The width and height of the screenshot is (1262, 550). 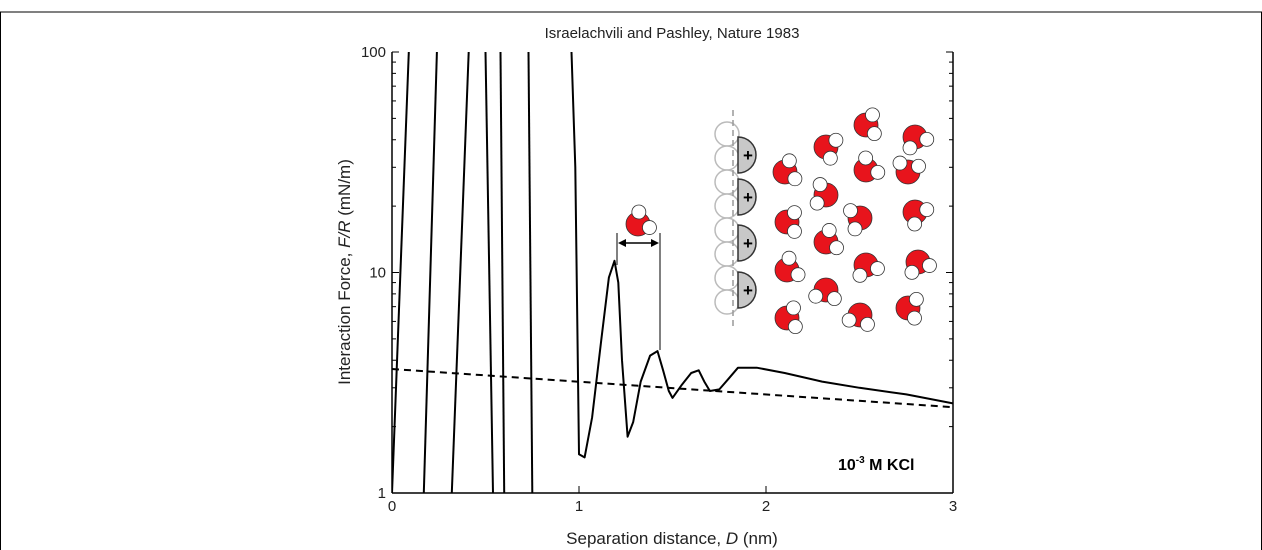 What do you see at coordinates (373, 52) in the screenshot?
I see `y-tick-label: 100` at bounding box center [373, 52].